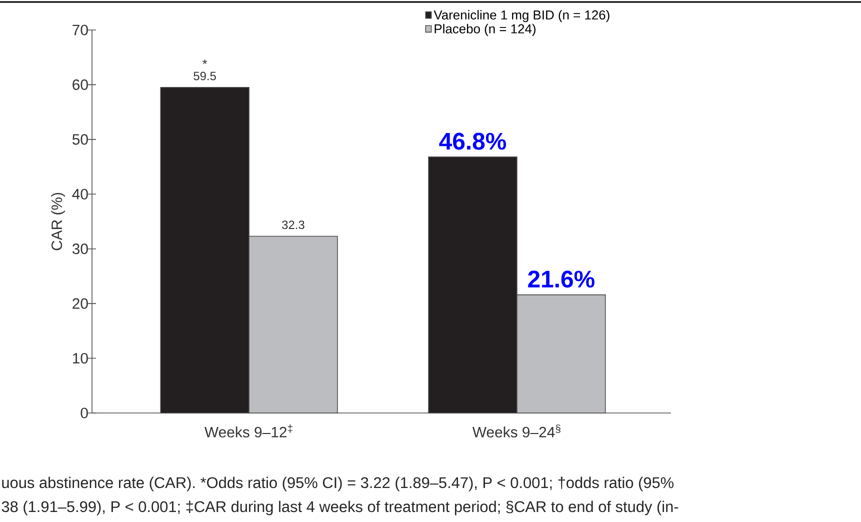  What do you see at coordinates (338, 484) in the screenshot?
I see `text: uous abstinence rate (CAR). *Odds ratio (95% CI) = 3.22 (1.89–5.47), P < 0.001; †odds ratio (95%` at bounding box center [338, 484].